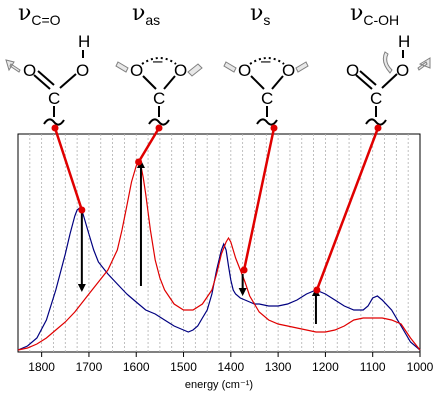  What do you see at coordinates (89, 367) in the screenshot?
I see `x-tick-label: 1700` at bounding box center [89, 367].